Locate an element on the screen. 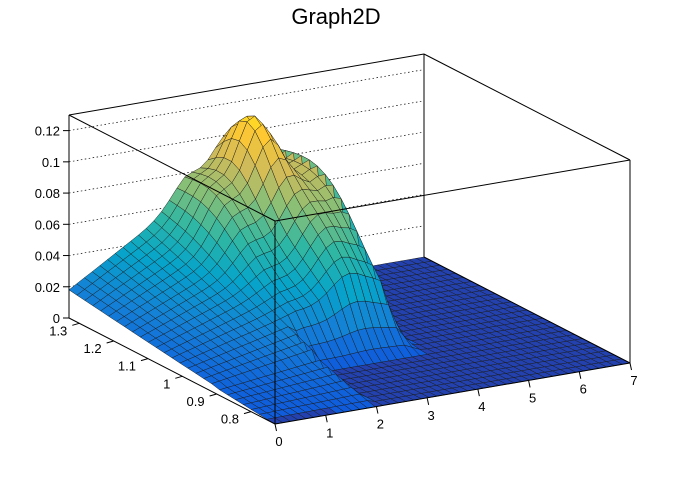 The image size is (696, 477). z-tick-label: 0.02 is located at coordinates (47, 287).